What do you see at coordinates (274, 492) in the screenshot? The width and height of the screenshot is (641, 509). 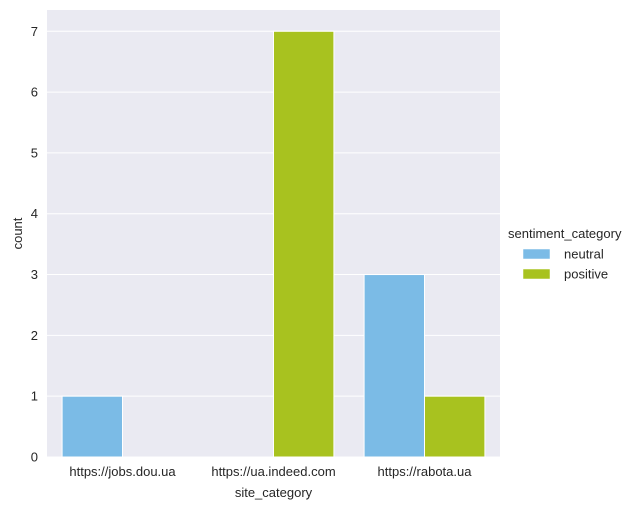 I see `x-axis-label: site_category` at bounding box center [274, 492].